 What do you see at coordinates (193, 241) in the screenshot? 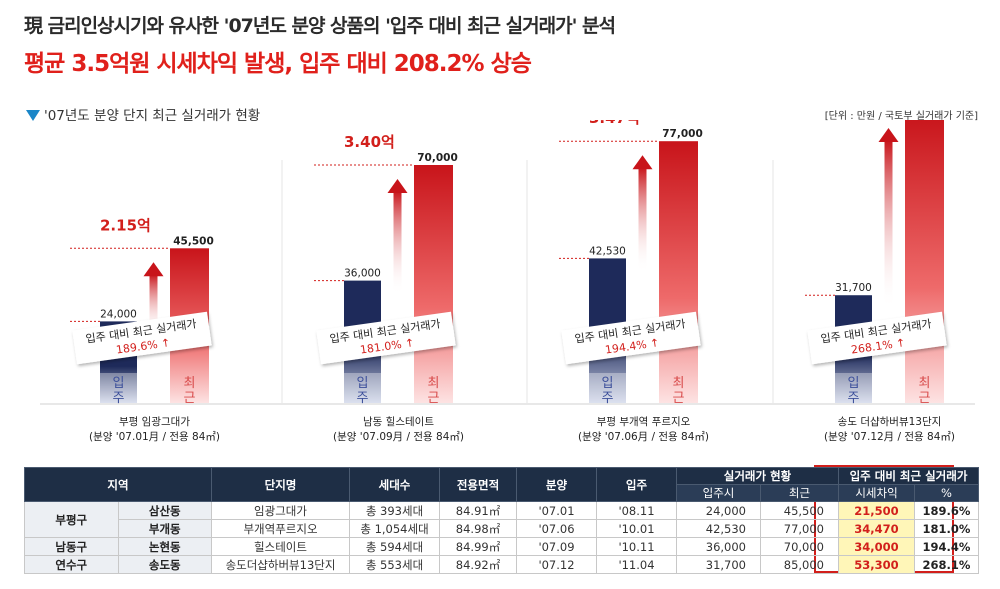
I see `value-label-recent: 45,500` at bounding box center [193, 241].